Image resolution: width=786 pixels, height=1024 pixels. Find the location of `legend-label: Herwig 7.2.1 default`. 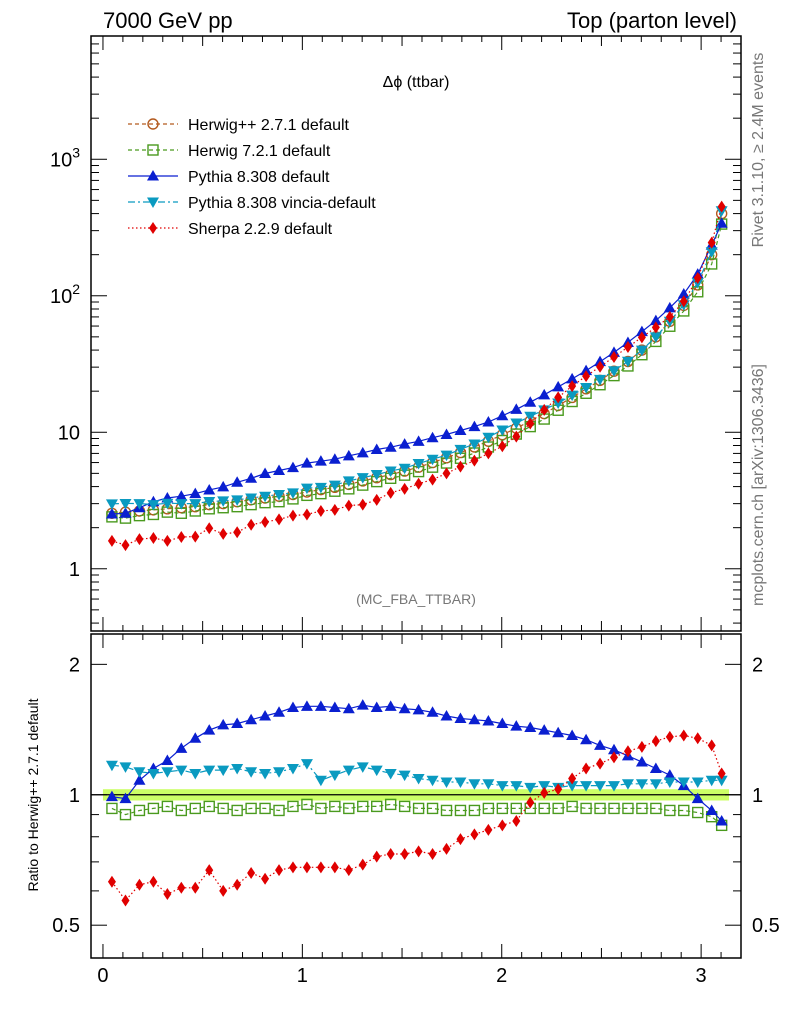

legend-label: Herwig 7.2.1 default is located at coordinates (259, 151).